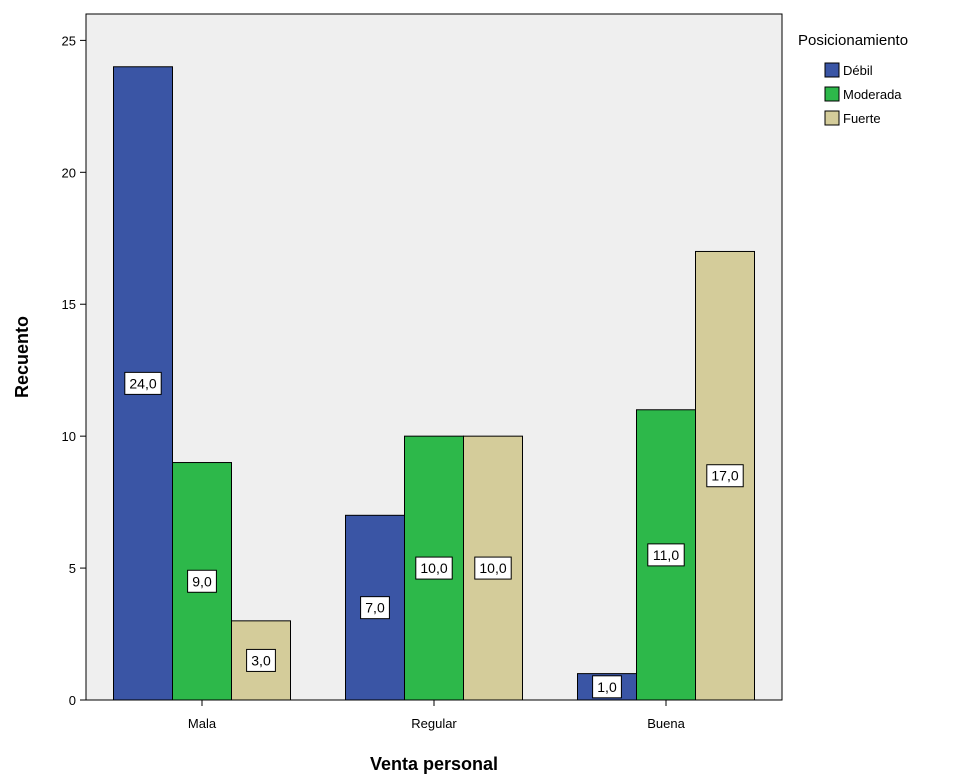 This screenshot has width=961, height=775. I want to click on x-axis: Mala Regular Buena, so click(437, 715).